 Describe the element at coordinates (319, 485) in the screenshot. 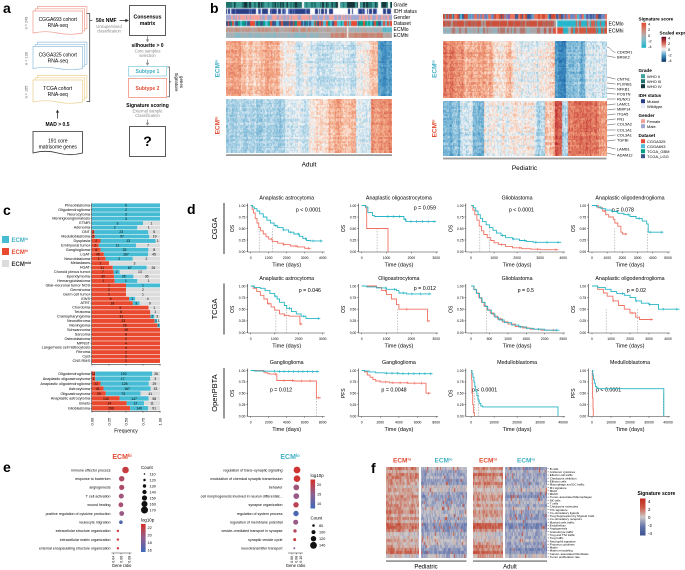

I see `svg-text: 20` at that location.